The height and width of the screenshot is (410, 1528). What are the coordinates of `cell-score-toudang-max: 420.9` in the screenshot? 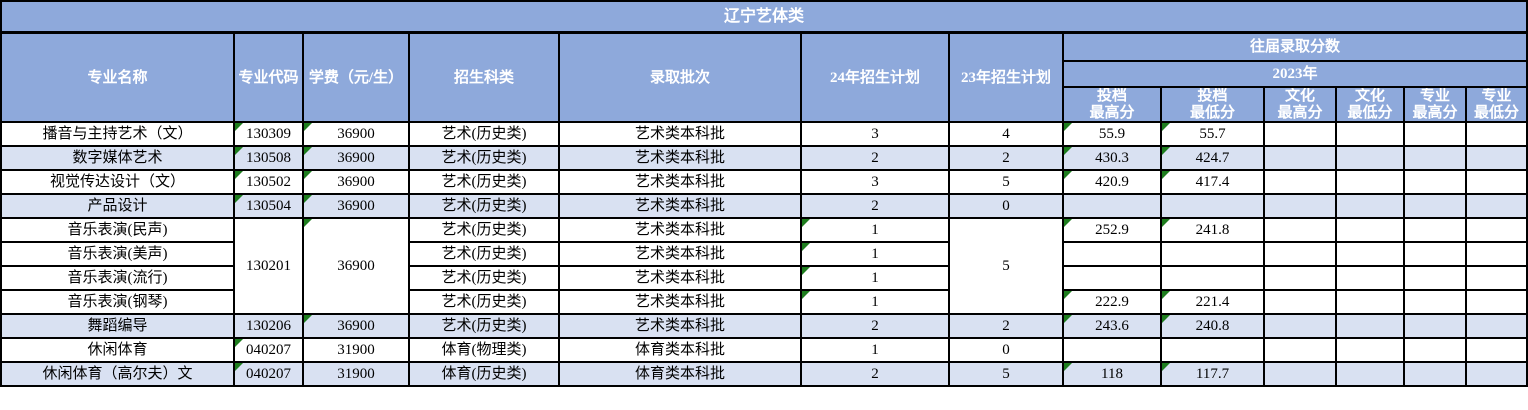 It's located at (1112, 182).